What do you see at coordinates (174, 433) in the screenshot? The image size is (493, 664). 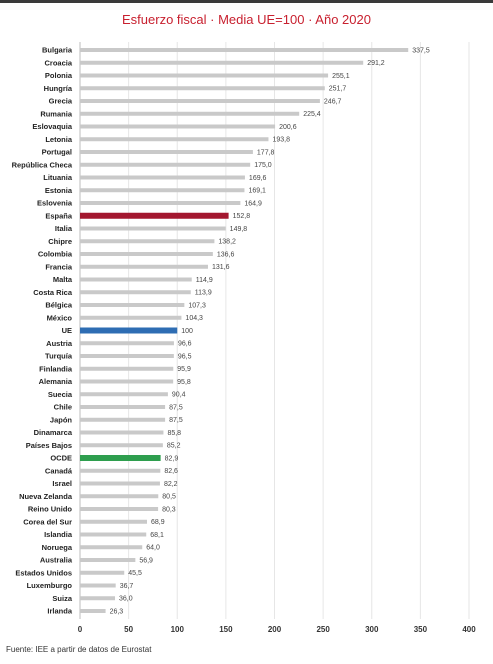 I see `value-label: 85,8` at bounding box center [174, 433].